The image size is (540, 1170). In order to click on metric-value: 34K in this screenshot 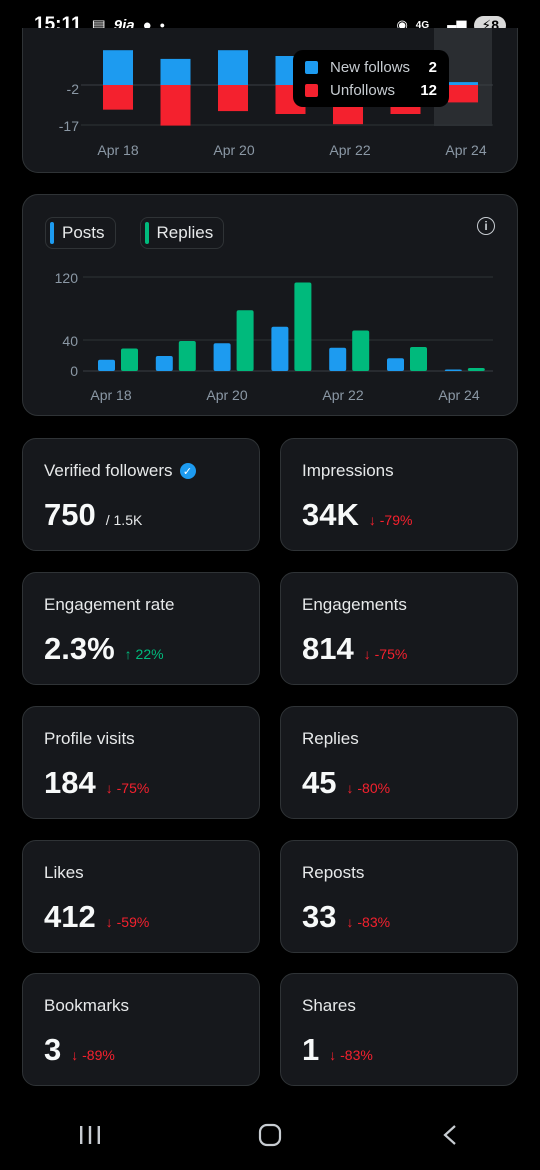, I will do `click(330, 514)`.